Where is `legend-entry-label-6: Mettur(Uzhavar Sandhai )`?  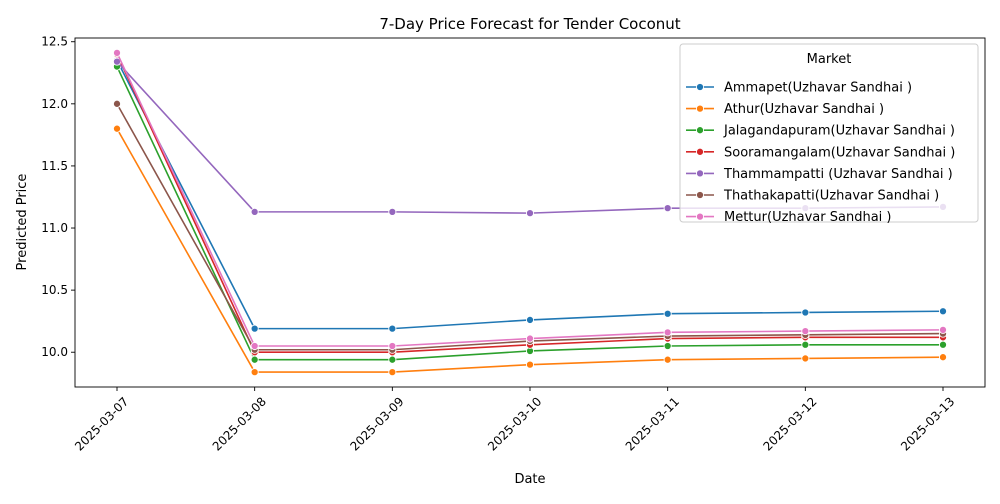
legend-entry-label-6: Mettur(Uzhavar Sandhai ) is located at coordinates (807, 217).